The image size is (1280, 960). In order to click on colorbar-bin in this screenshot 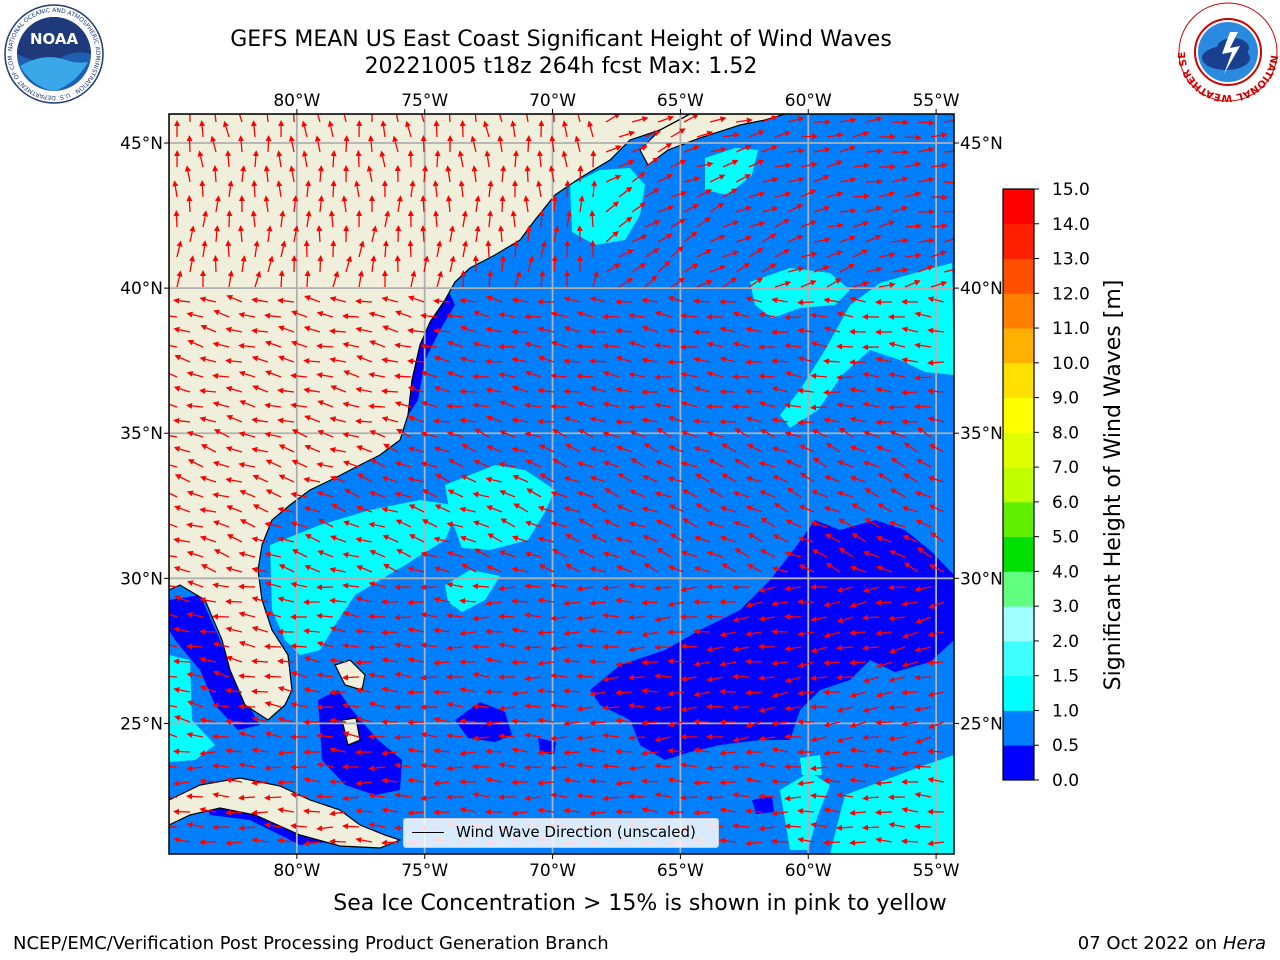, I will do `click(1018, 589)`.